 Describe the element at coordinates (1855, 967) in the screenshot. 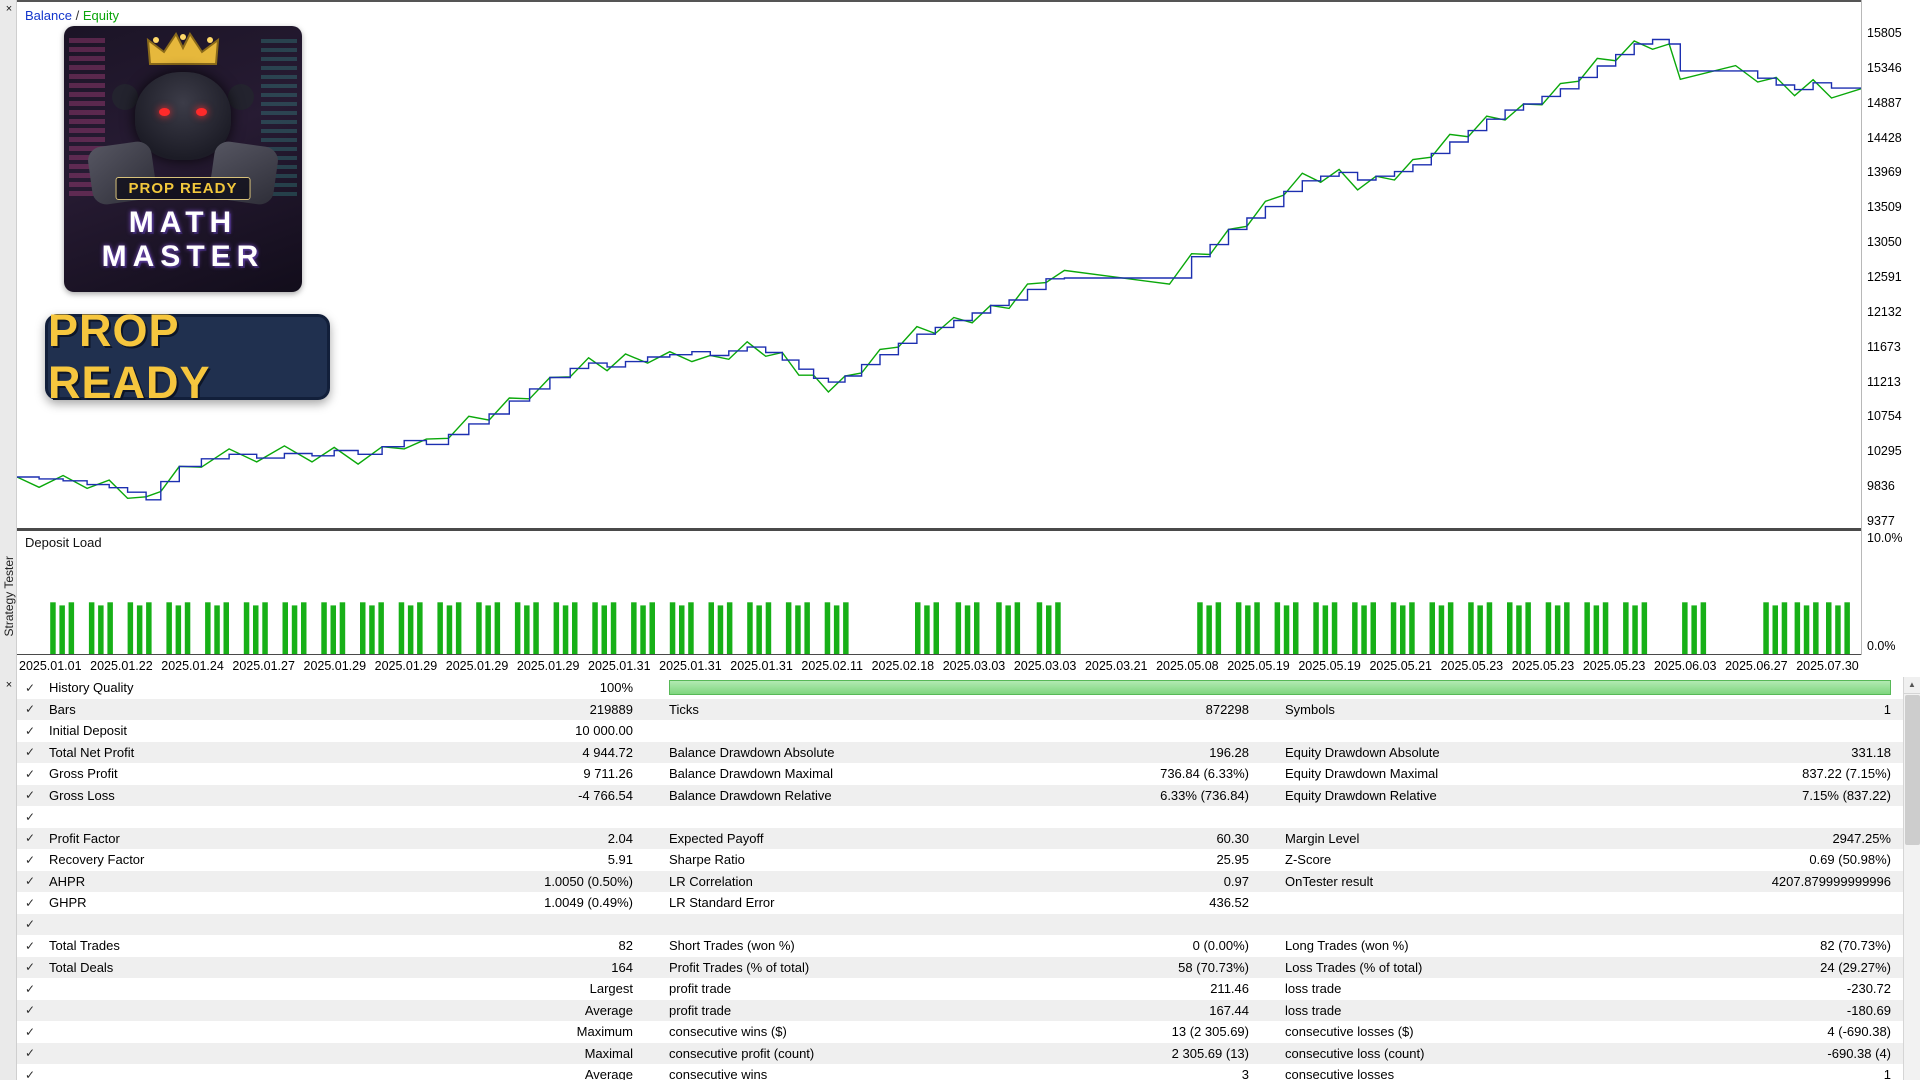

I see `stat-value: 24 (29.27%)` at that location.